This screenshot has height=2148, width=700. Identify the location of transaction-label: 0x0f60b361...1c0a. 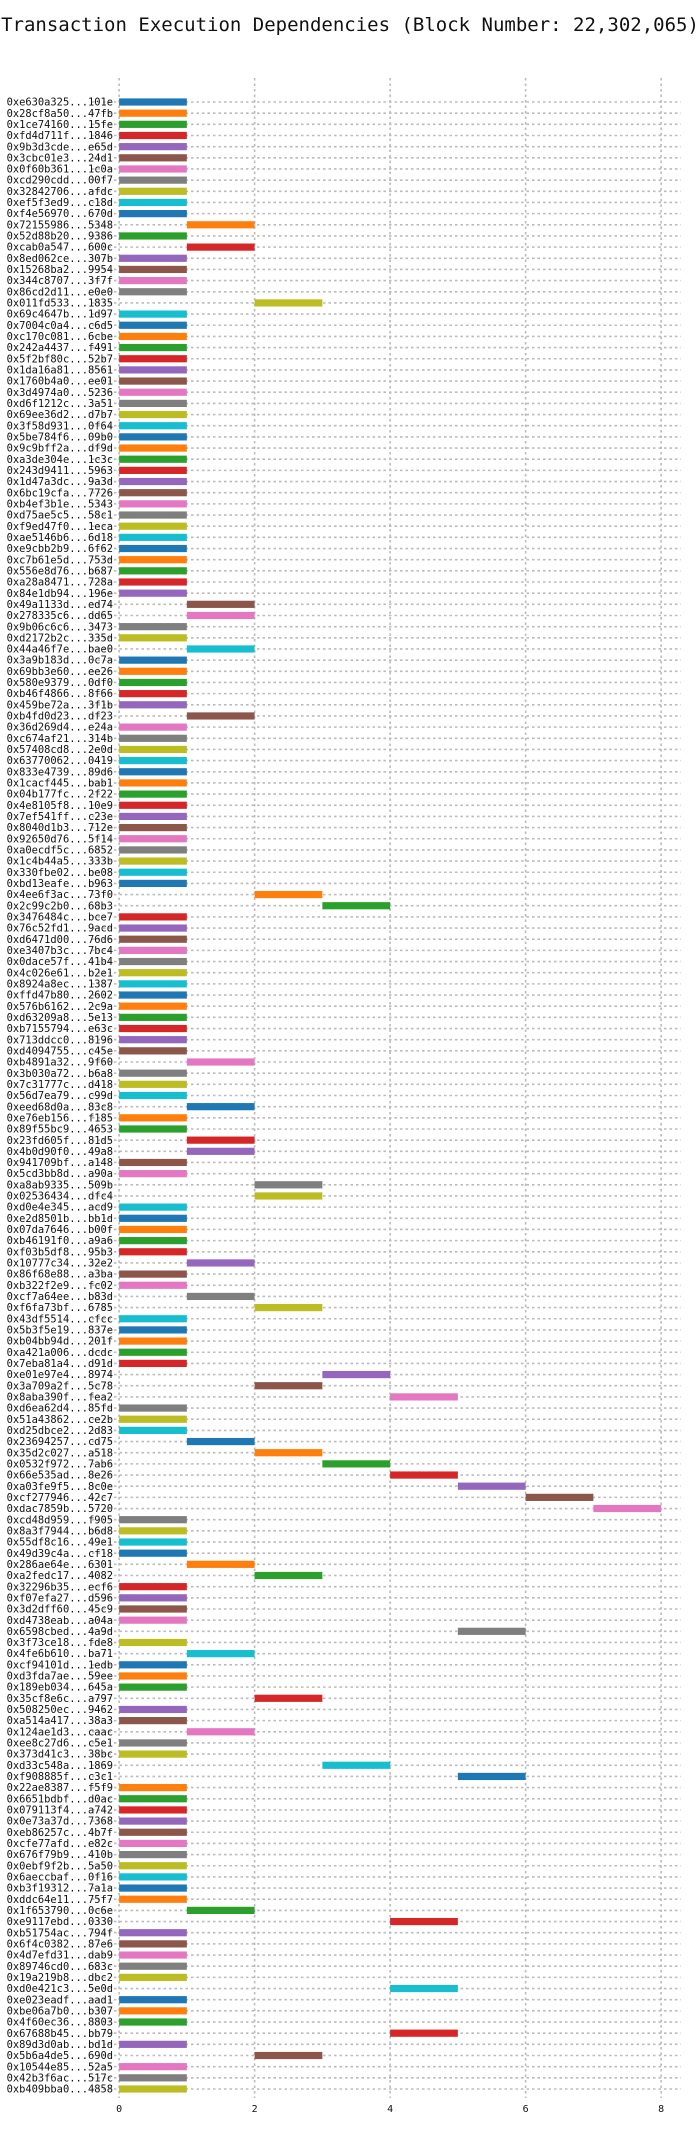
(60, 170).